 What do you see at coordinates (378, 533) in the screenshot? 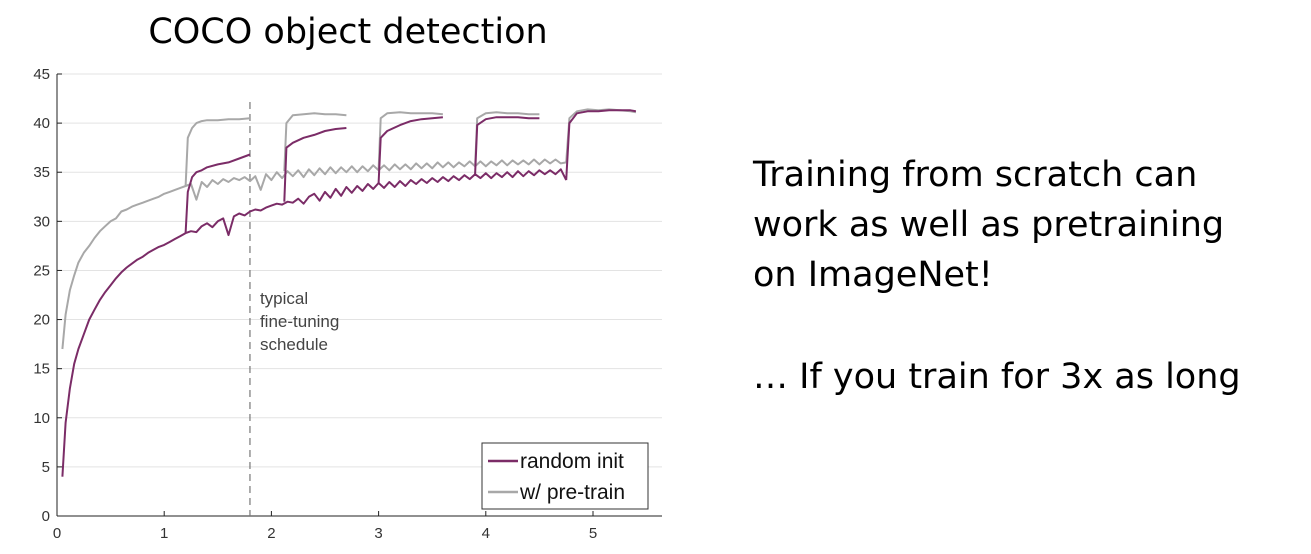
I see `x-tick-label: 3` at bounding box center [378, 533].